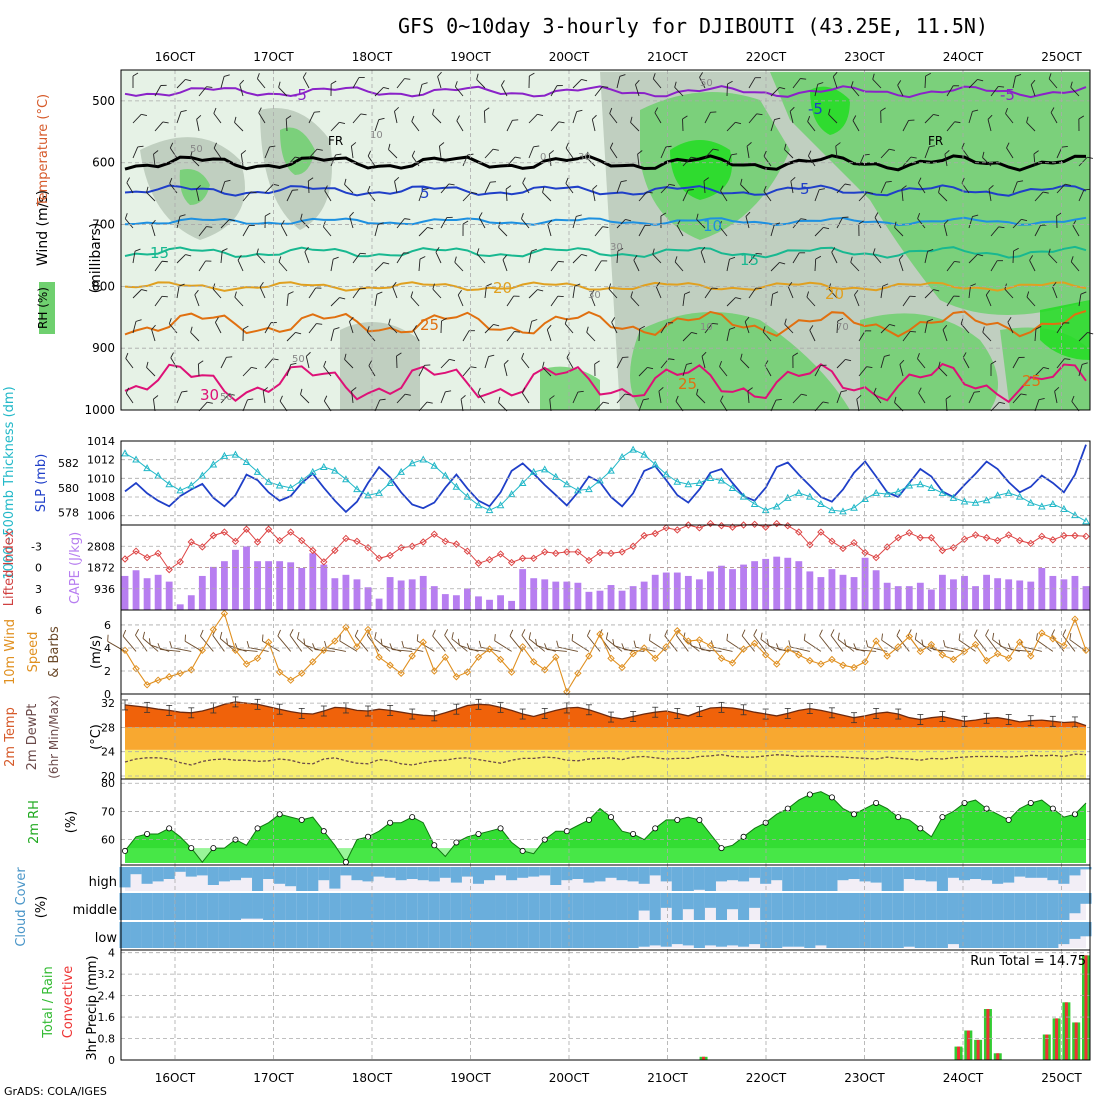  Describe the element at coordinates (766, 1078) in the screenshot. I see `bottom-date-label: 22OCT` at that location.